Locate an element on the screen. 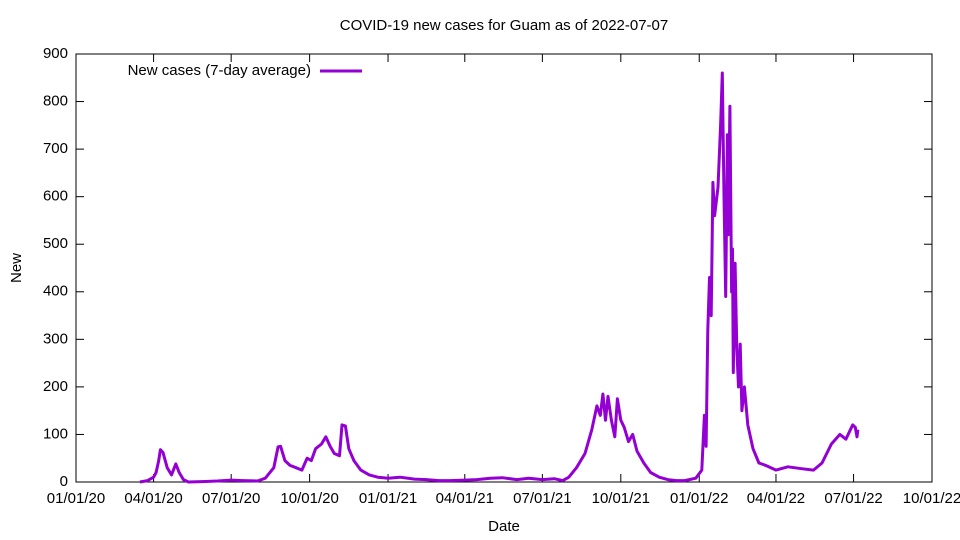  y-tick-label: 0 is located at coordinates (64, 481).